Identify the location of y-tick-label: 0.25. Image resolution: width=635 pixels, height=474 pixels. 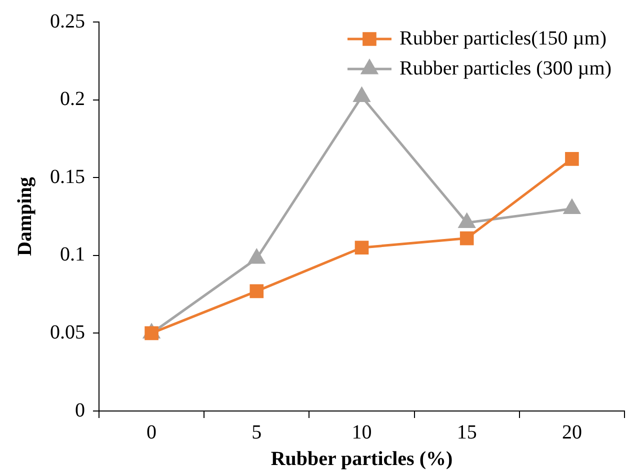
(67, 21).